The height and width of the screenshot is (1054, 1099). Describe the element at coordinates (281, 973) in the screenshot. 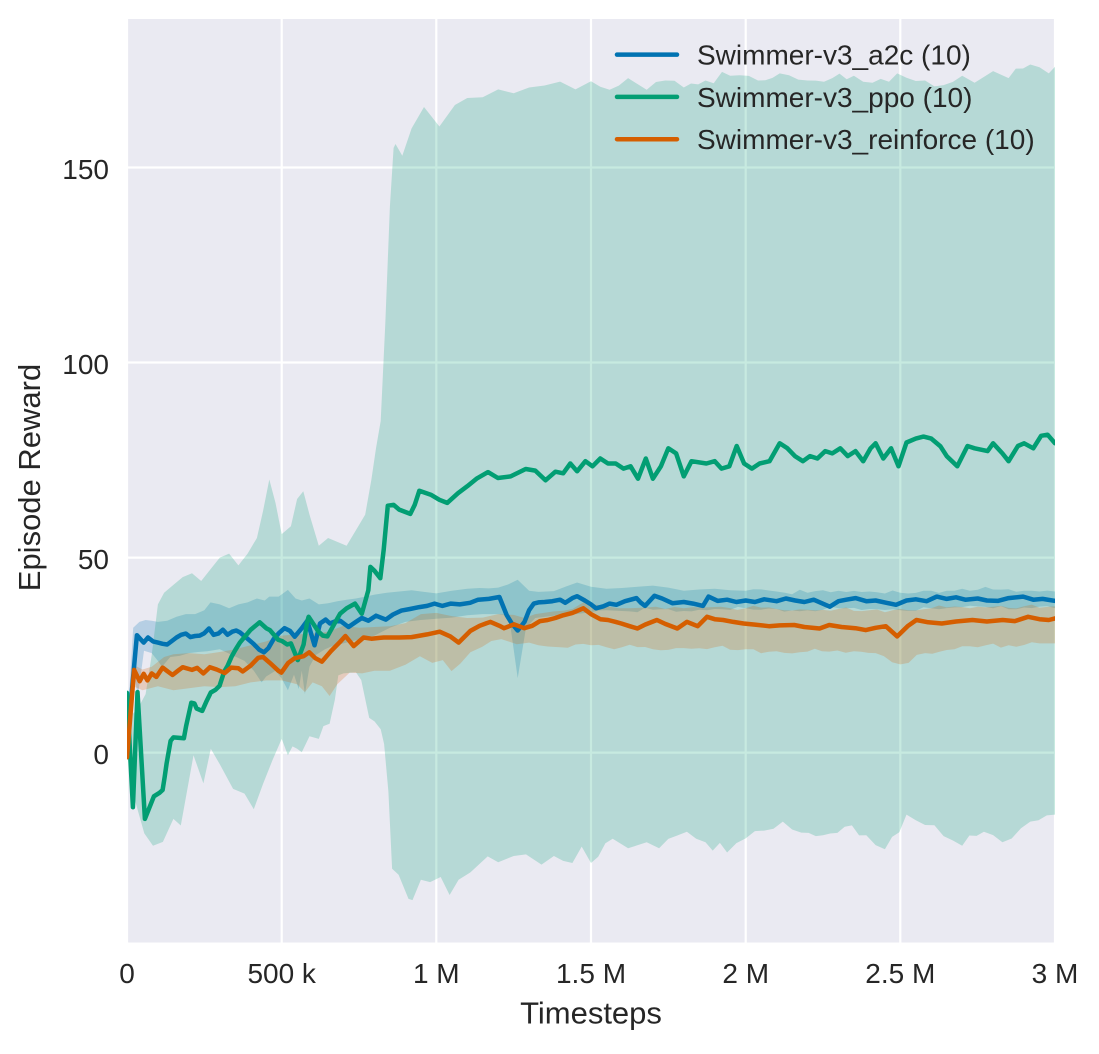

I see `svg-text: 500 k` at that location.